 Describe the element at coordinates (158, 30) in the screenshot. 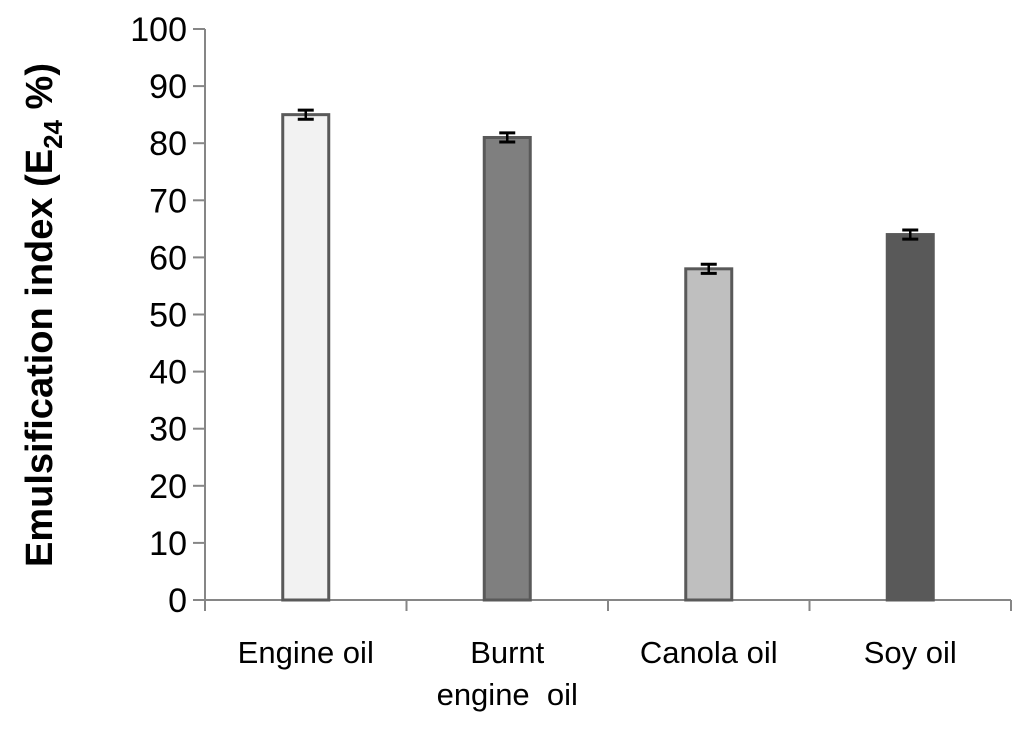

I see `y-tick-label: 100` at that location.